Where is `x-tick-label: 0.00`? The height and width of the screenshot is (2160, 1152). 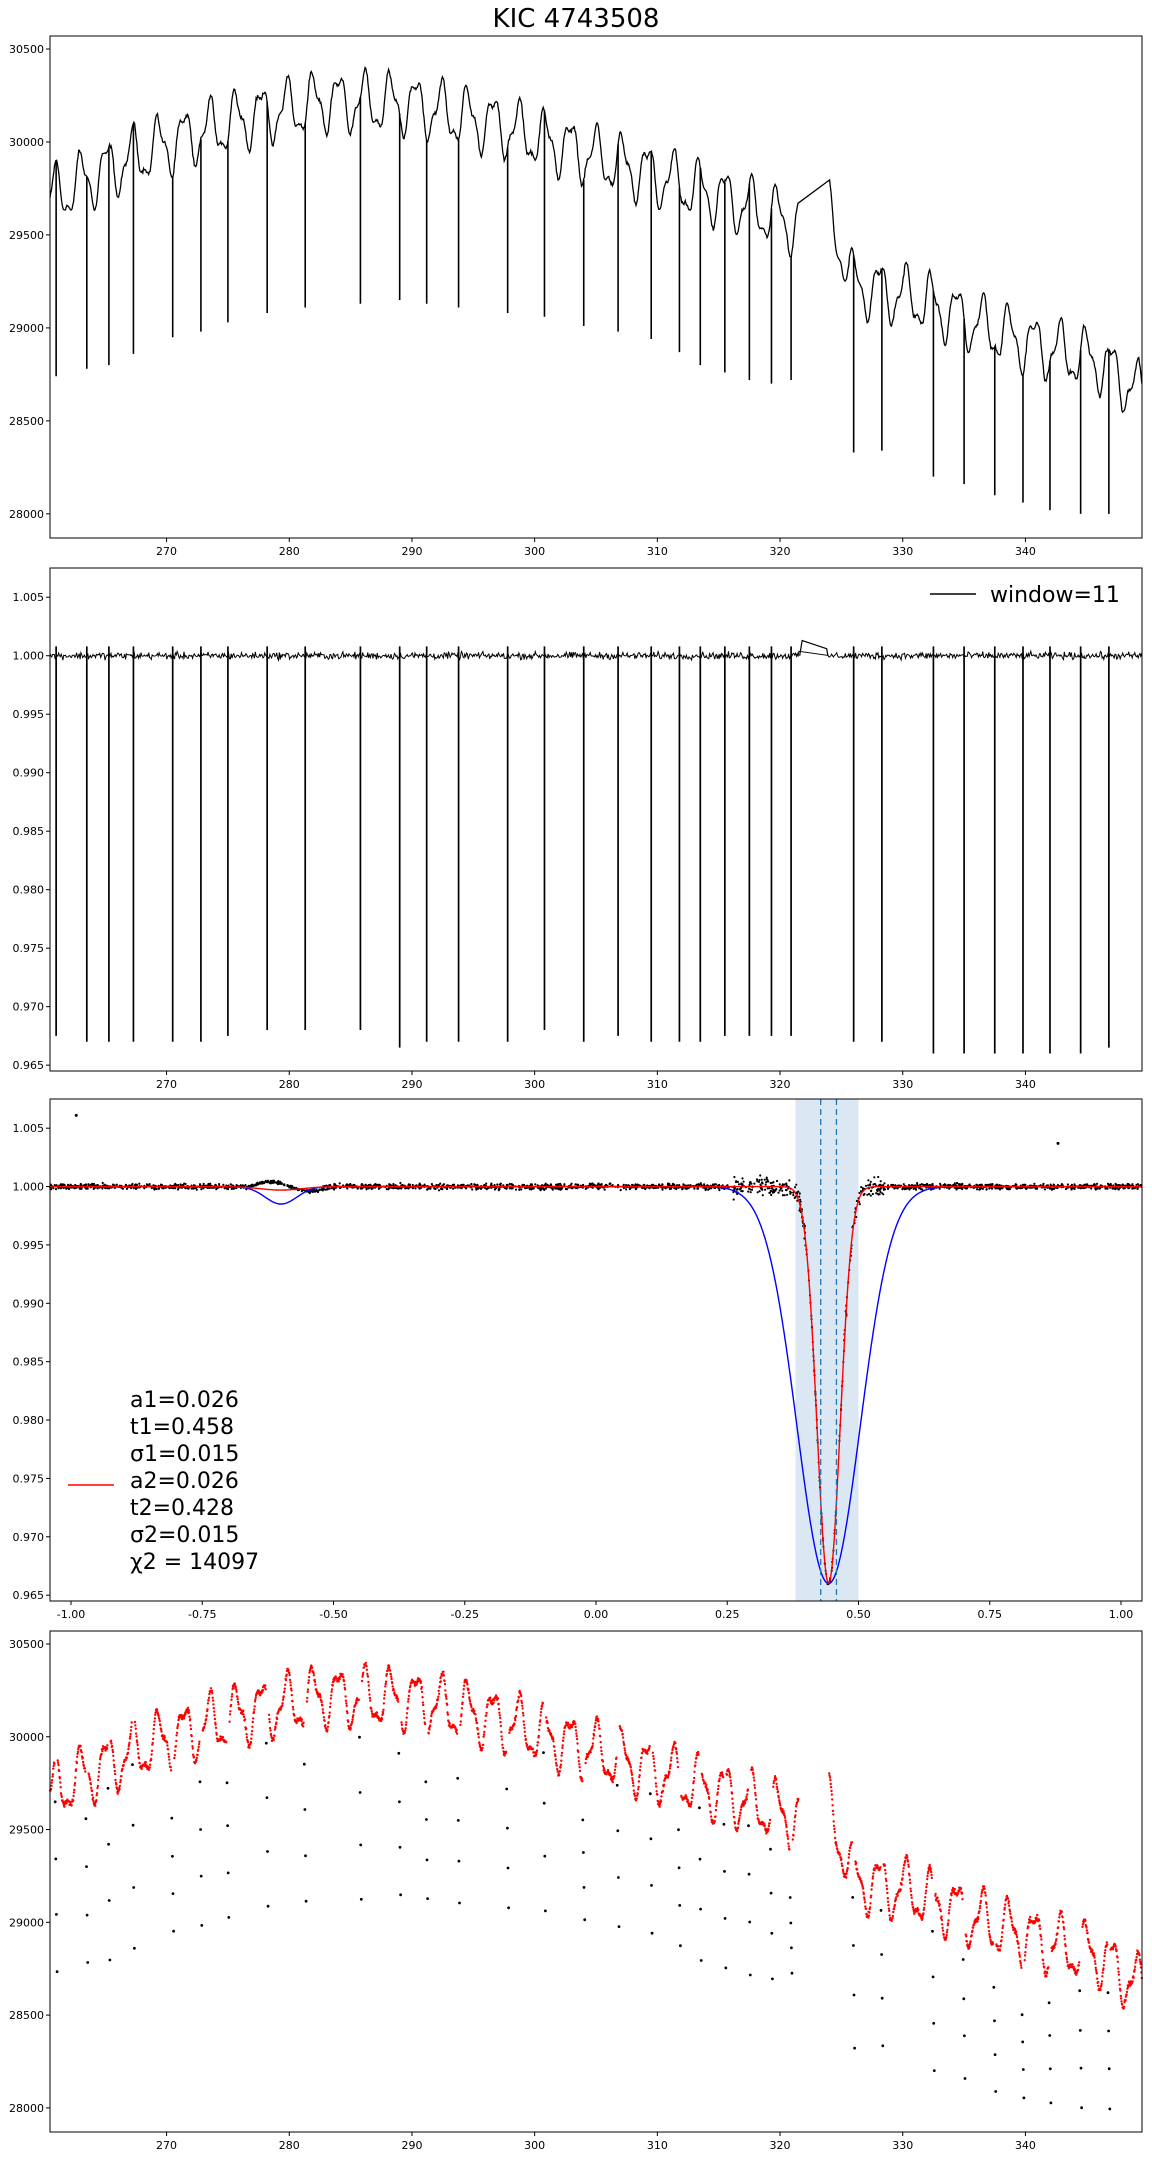
x-tick-label: 0.00 is located at coordinates (596, 1614).